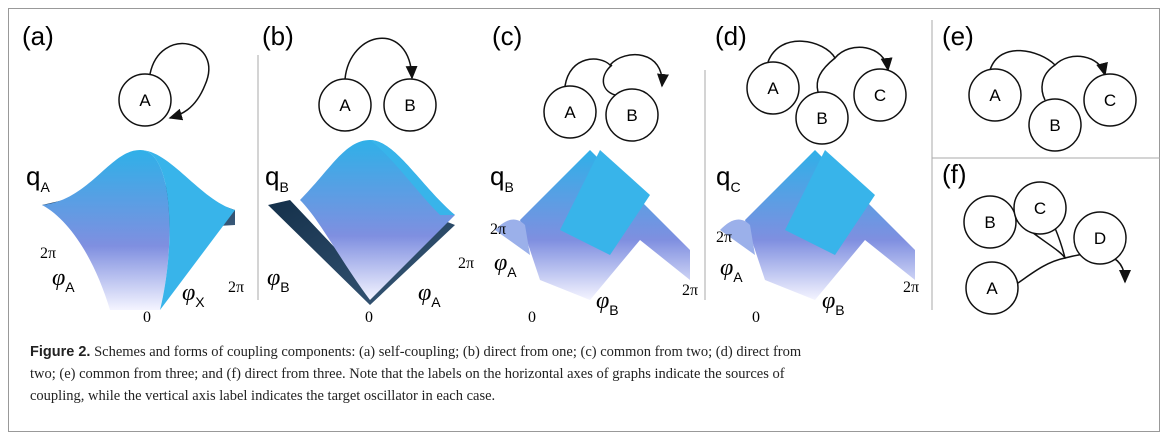 Image resolution: width=1169 pixels, height=441 pixels. I want to click on axis-subscript: X, so click(200, 302).